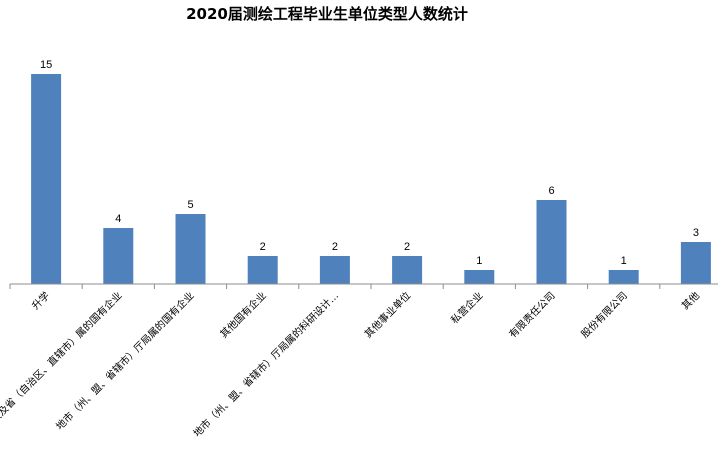 Image resolution: width=718 pixels, height=466 pixels. What do you see at coordinates (190, 205) in the screenshot?
I see `data-label: 5` at bounding box center [190, 205].